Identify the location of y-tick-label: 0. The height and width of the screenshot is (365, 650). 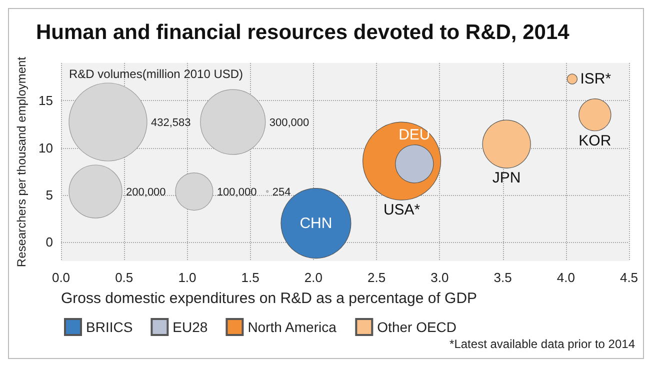
(49, 242).